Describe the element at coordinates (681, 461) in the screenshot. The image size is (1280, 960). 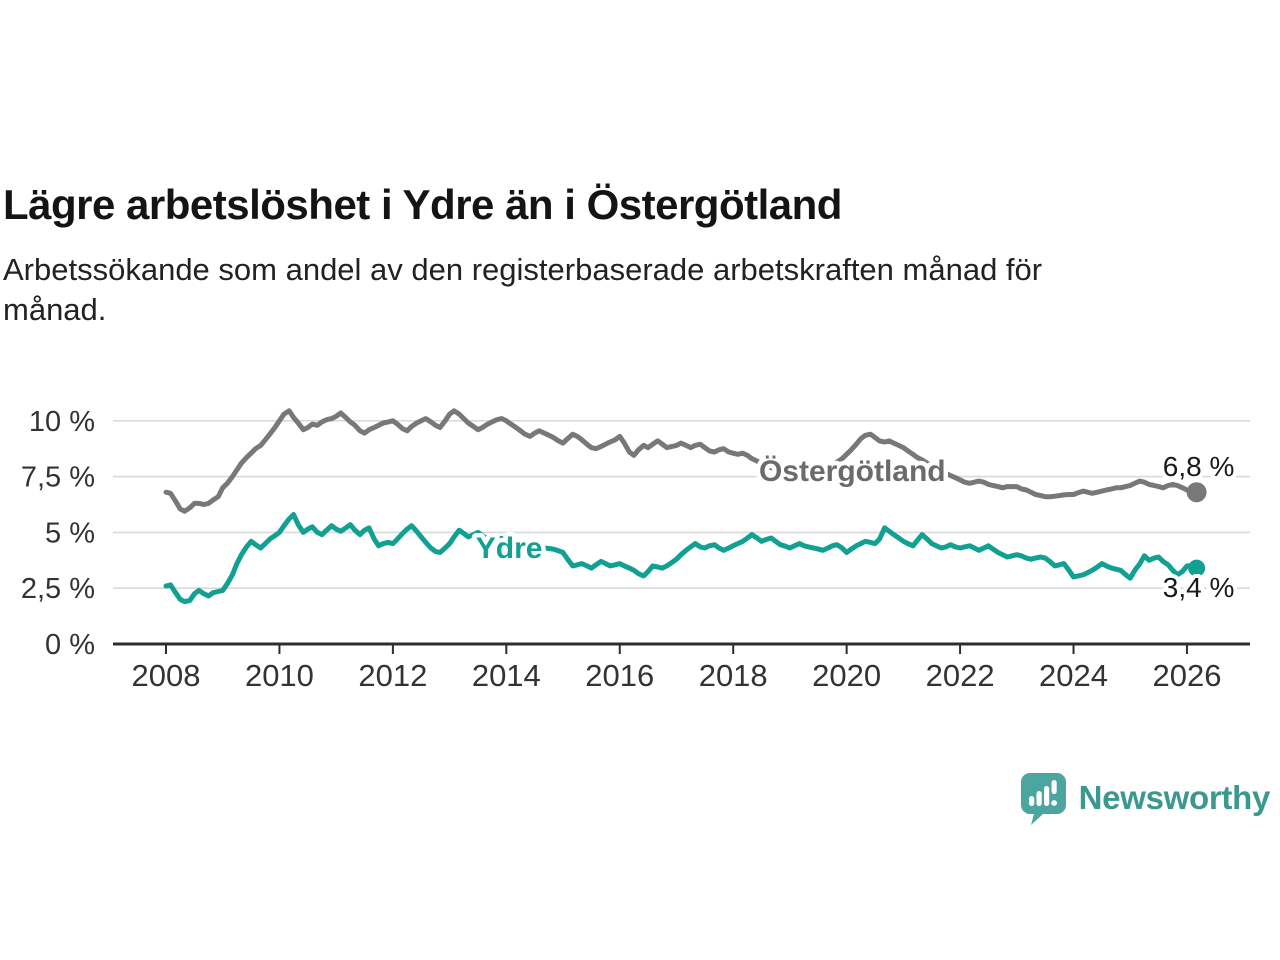
I see `series-line-Östergötland` at that location.